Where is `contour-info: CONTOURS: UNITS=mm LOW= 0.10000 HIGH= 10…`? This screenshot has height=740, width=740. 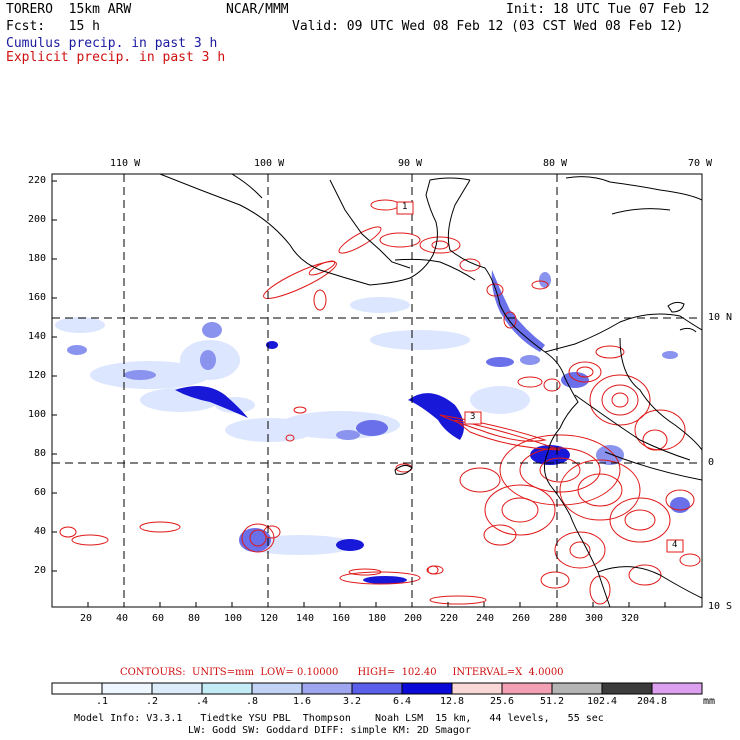
contour-info: CONTOURS: UNITS=mm LOW= 0.10000 HIGH= 10… is located at coordinates (342, 672).